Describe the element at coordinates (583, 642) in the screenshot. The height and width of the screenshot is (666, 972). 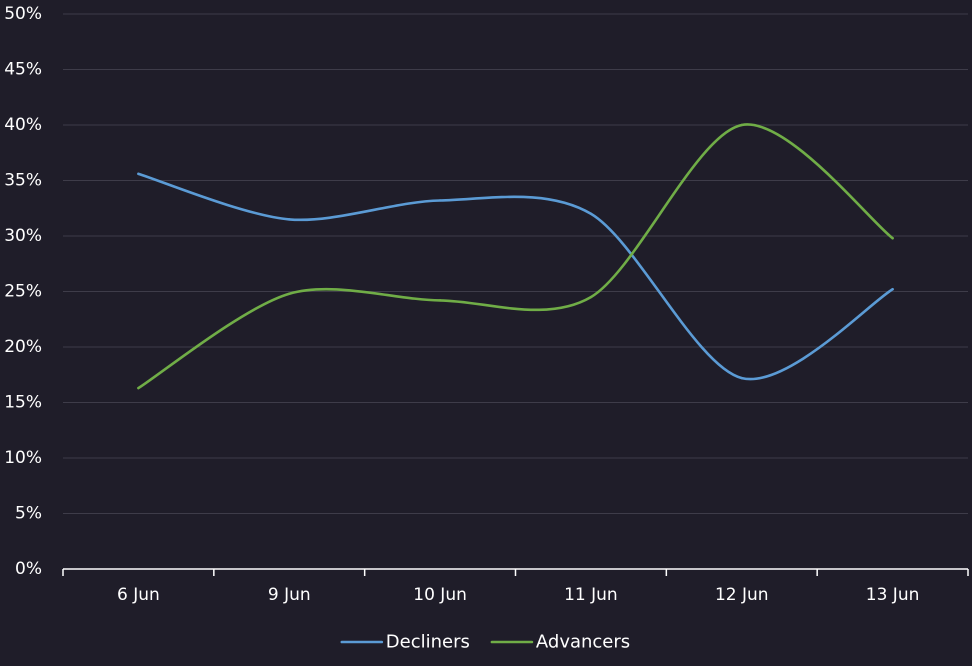
I see `legend-label: Advancers` at that location.